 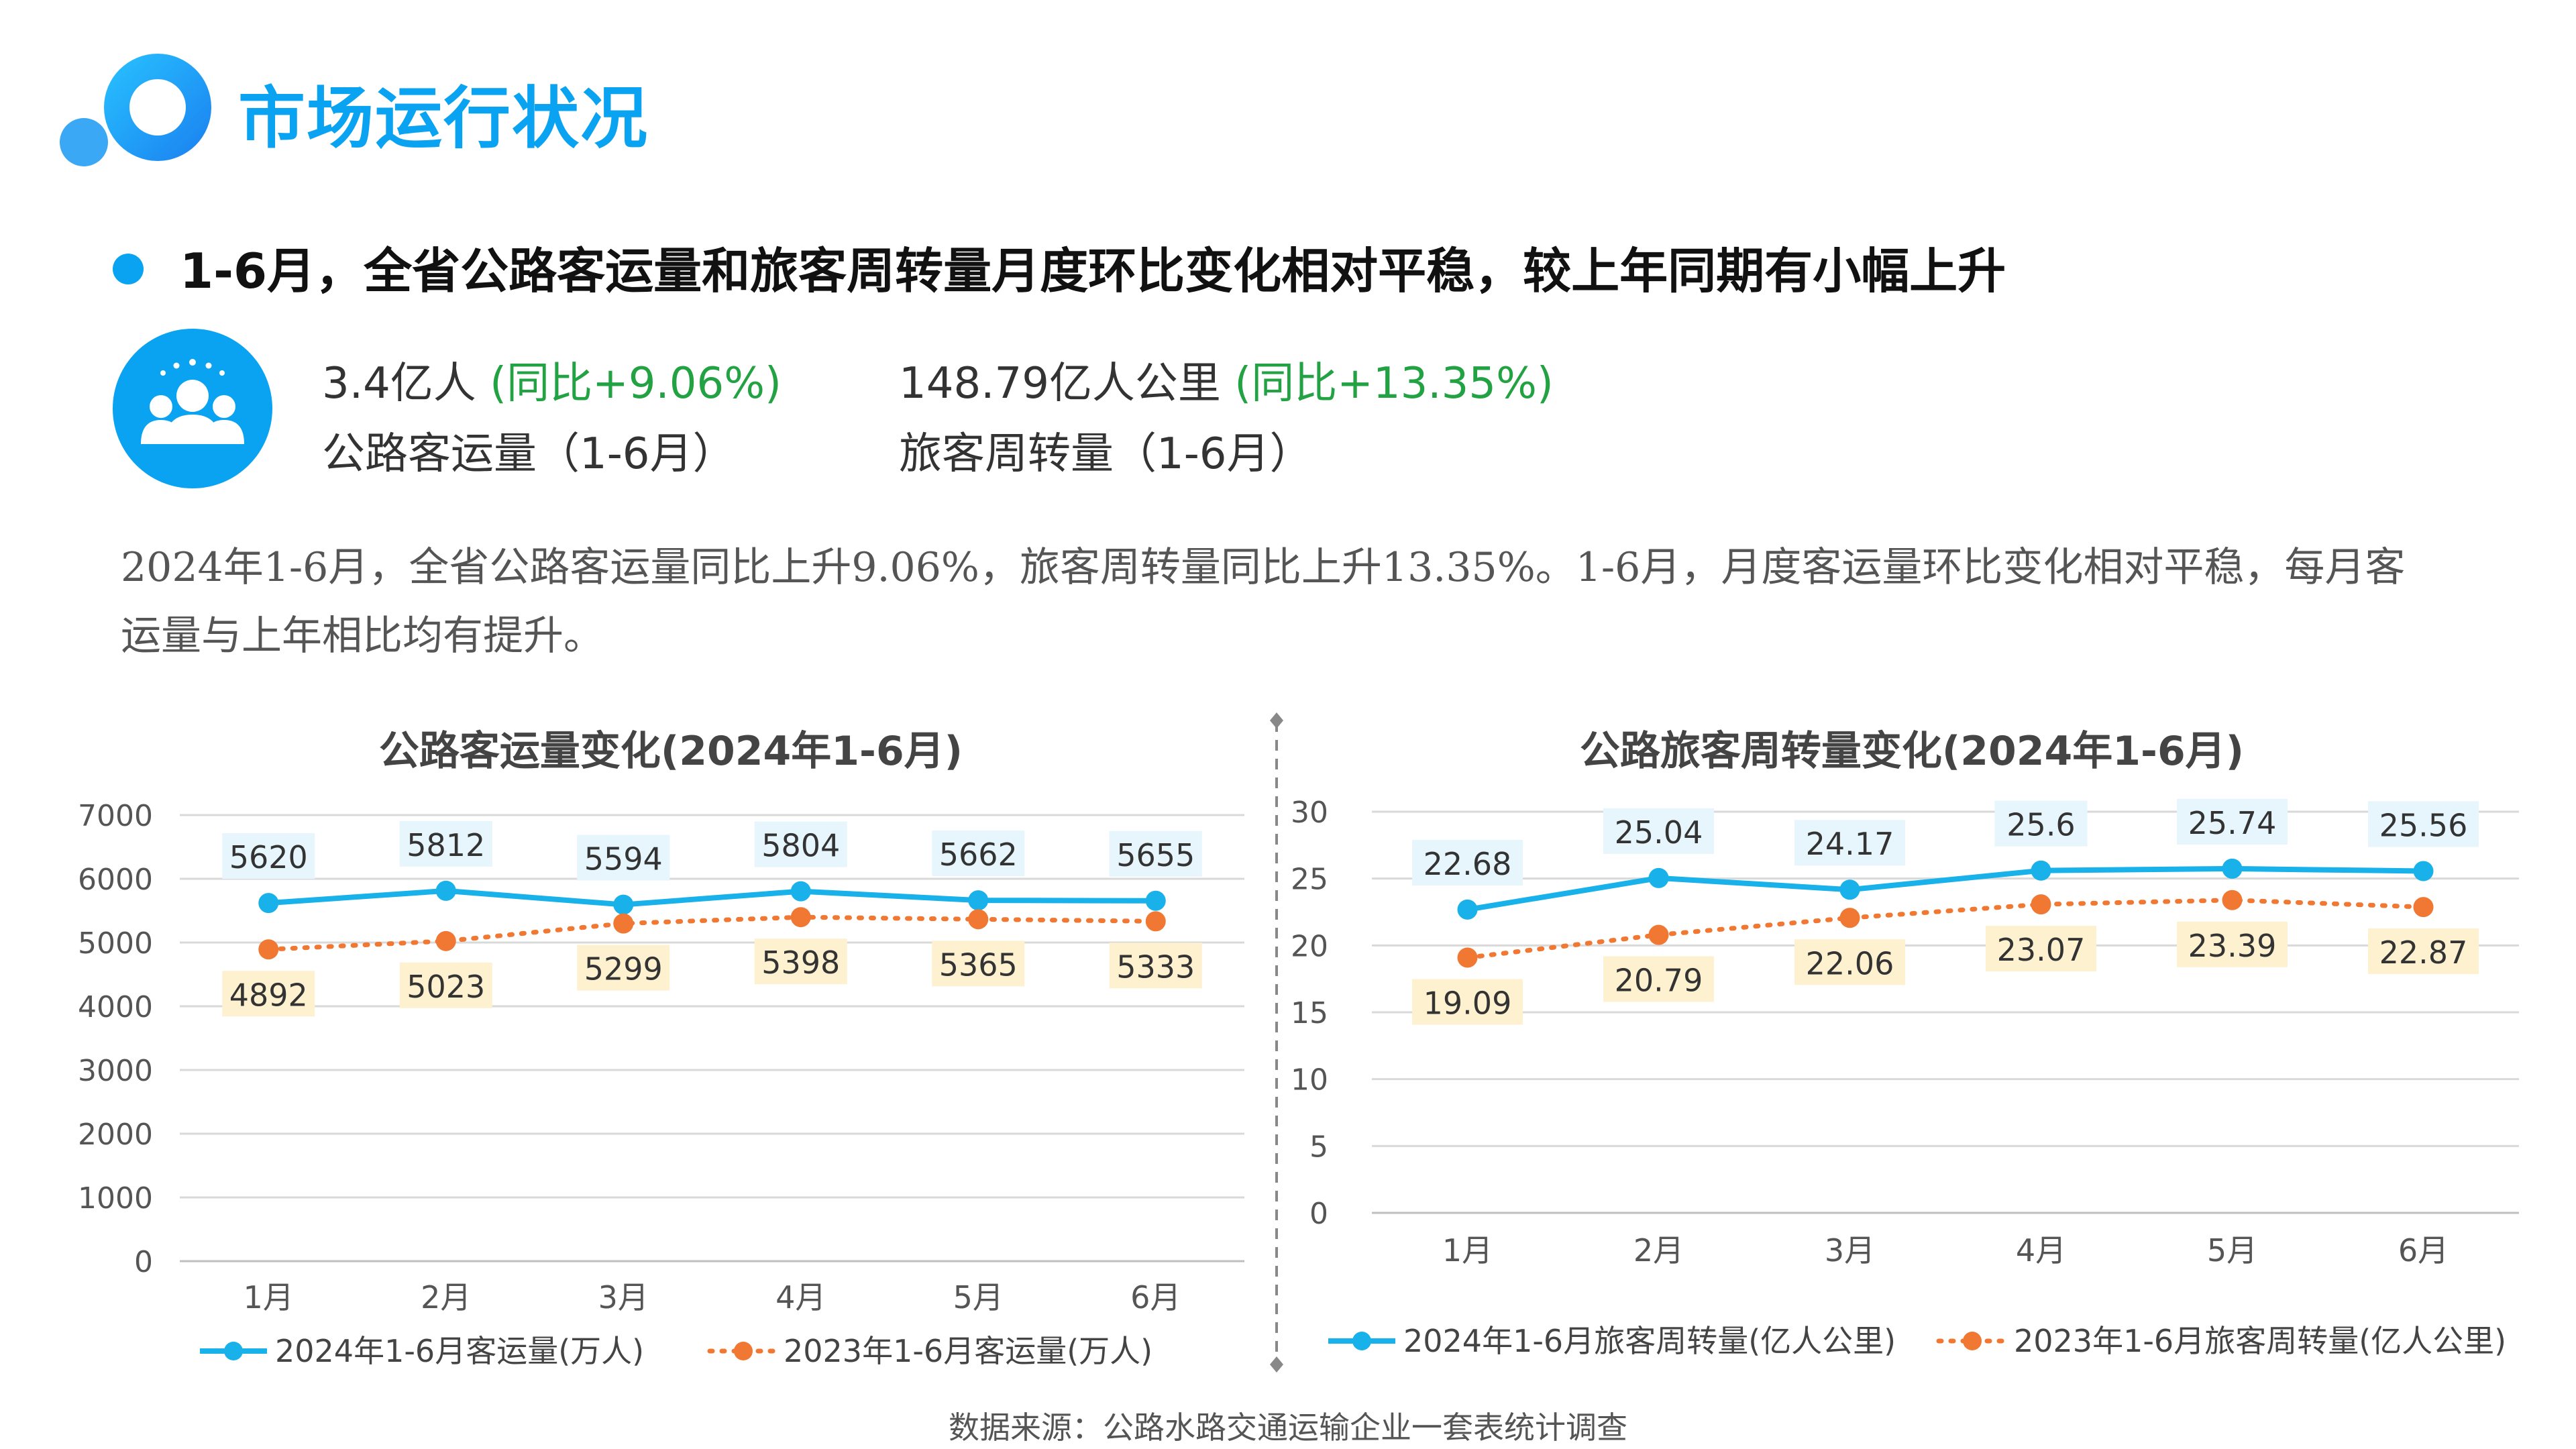 What do you see at coordinates (115, 1007) in the screenshot?
I see `y-tick-label: 4000` at bounding box center [115, 1007].